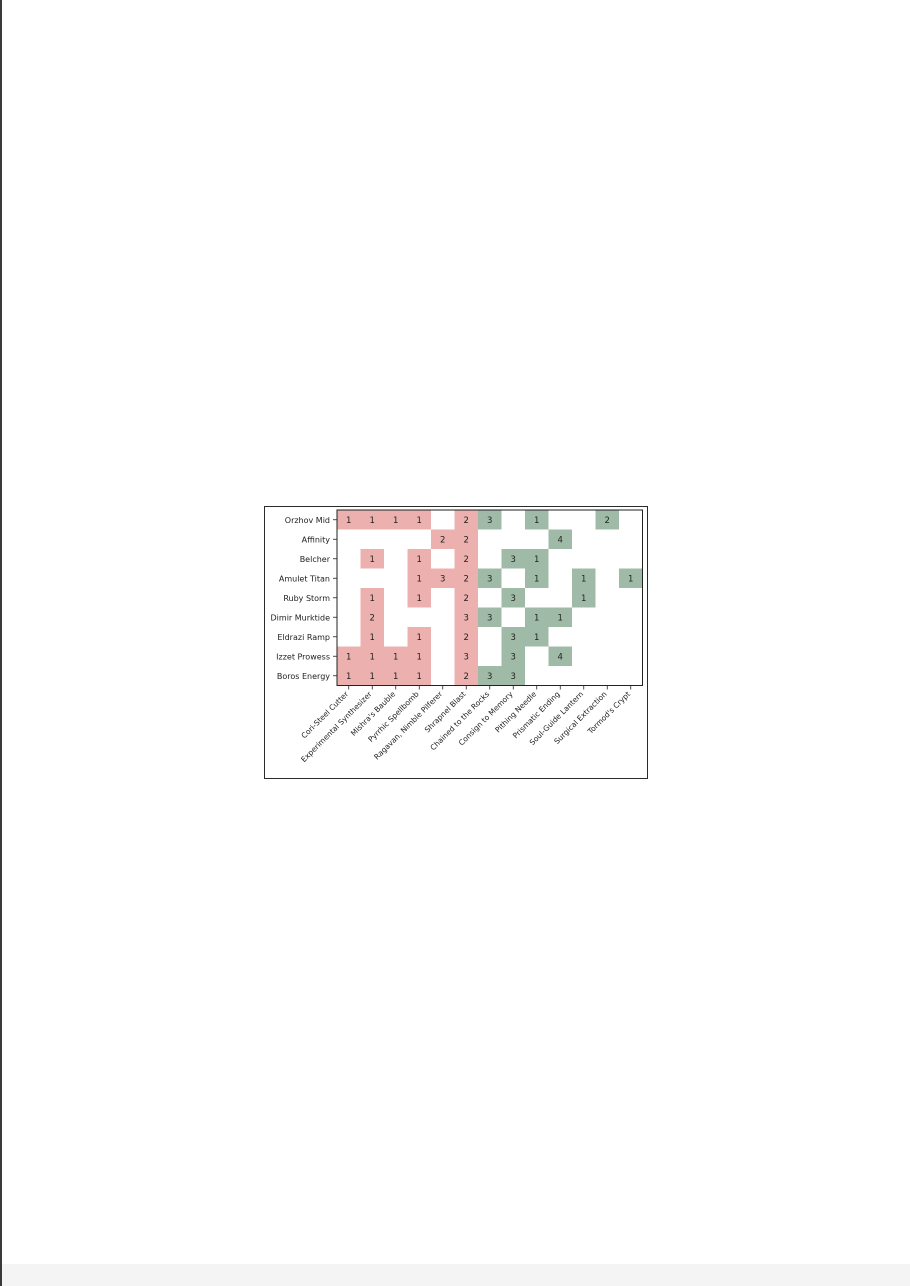 The width and height of the screenshot is (910, 1286). What do you see at coordinates (316, 539) in the screenshot?
I see `y-tick-label: Affinity` at bounding box center [316, 539].